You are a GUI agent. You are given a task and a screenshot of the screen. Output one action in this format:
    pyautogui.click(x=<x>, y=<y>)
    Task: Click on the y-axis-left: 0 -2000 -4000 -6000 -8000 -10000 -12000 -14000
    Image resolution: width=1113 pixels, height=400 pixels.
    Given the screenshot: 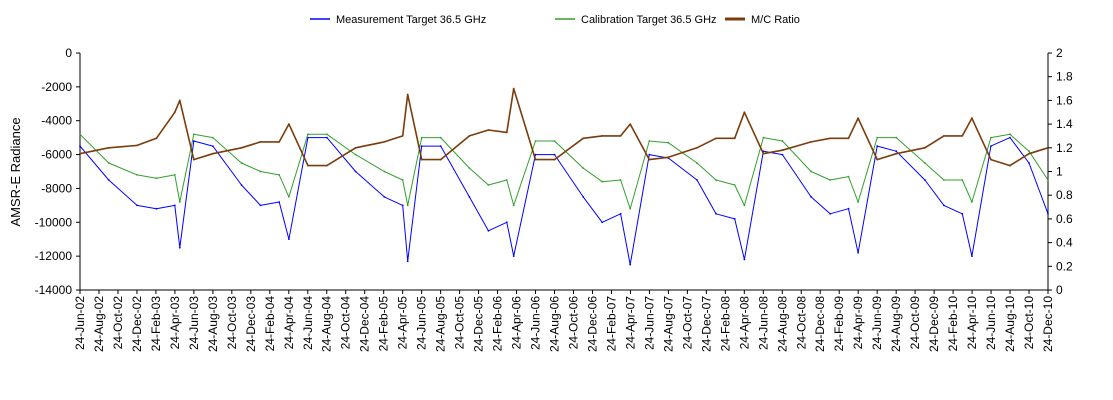 What is the action you would take?
    pyautogui.click(x=57, y=171)
    